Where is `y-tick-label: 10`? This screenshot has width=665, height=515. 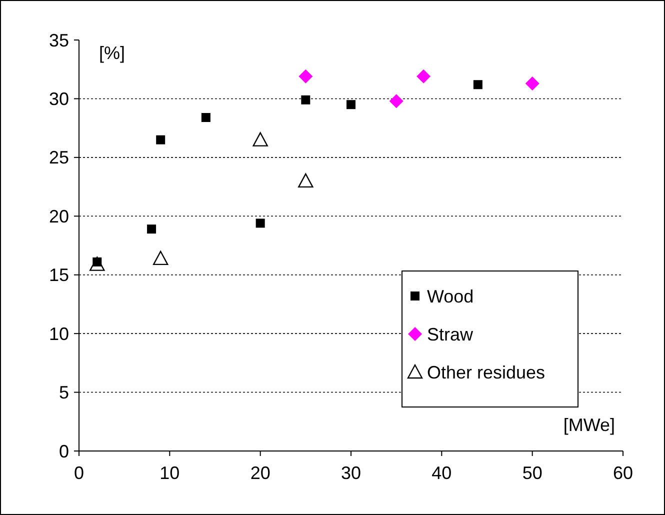
y-tick-label: 10 is located at coordinates (58, 334).